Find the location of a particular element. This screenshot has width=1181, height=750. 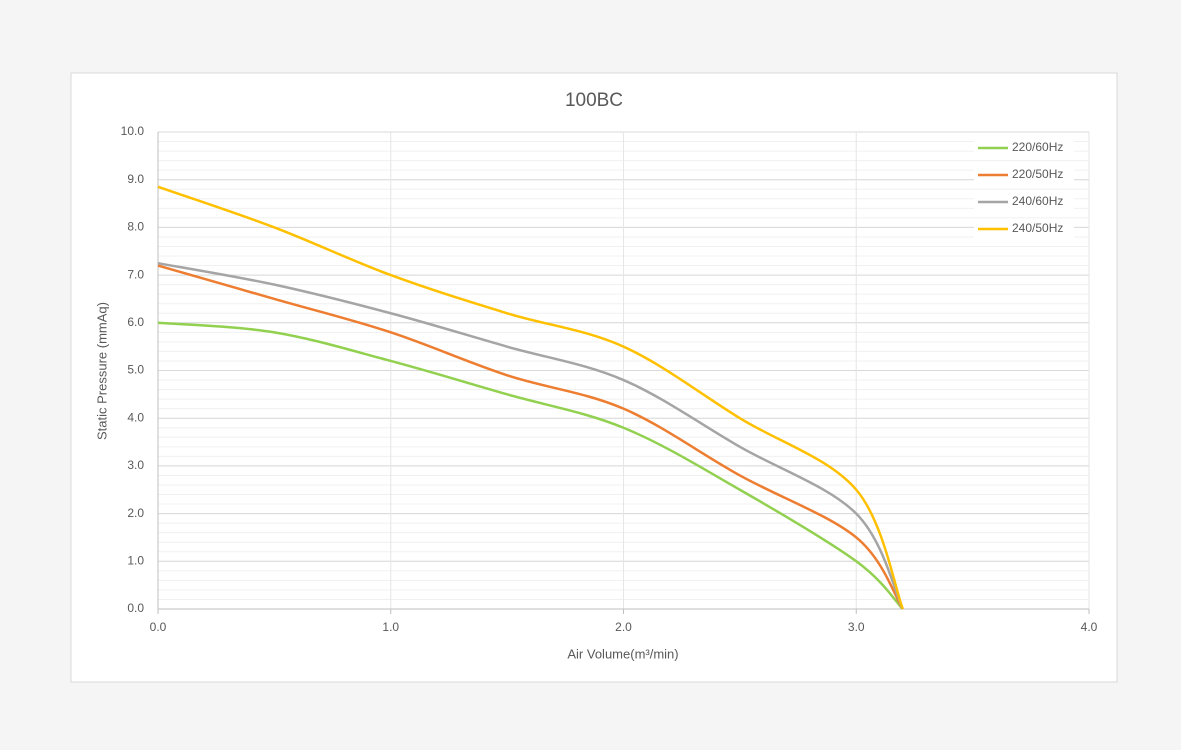

y-tick-label: 7.0 is located at coordinates (135, 274).